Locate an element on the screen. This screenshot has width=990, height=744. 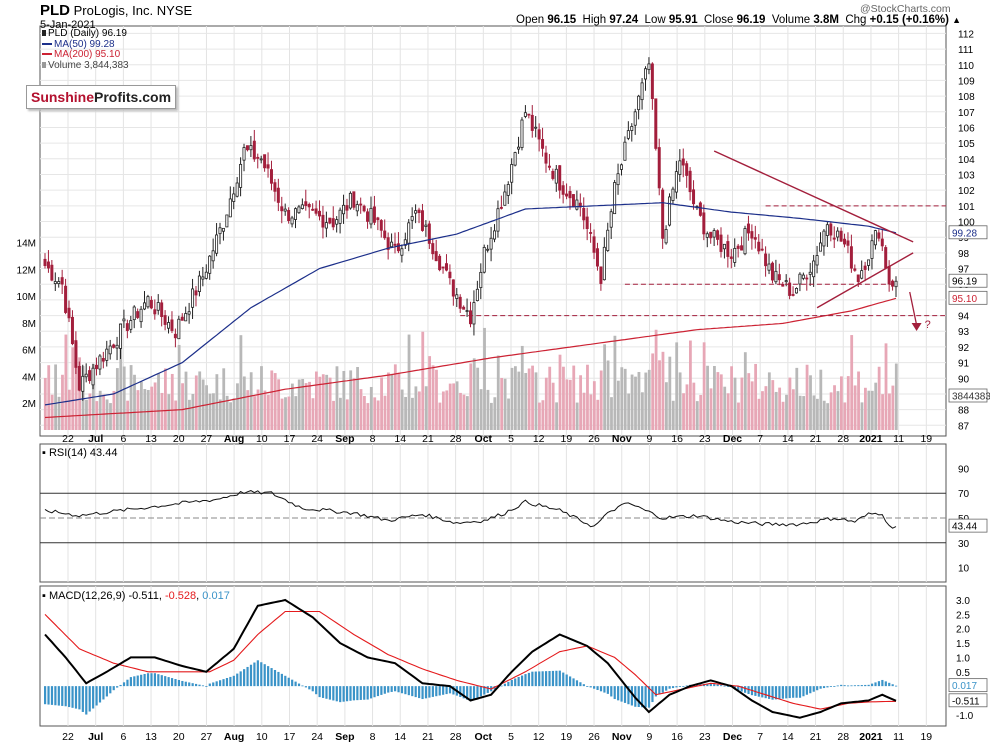
x-tick-label-bottom: 2021 is located at coordinates (871, 737).